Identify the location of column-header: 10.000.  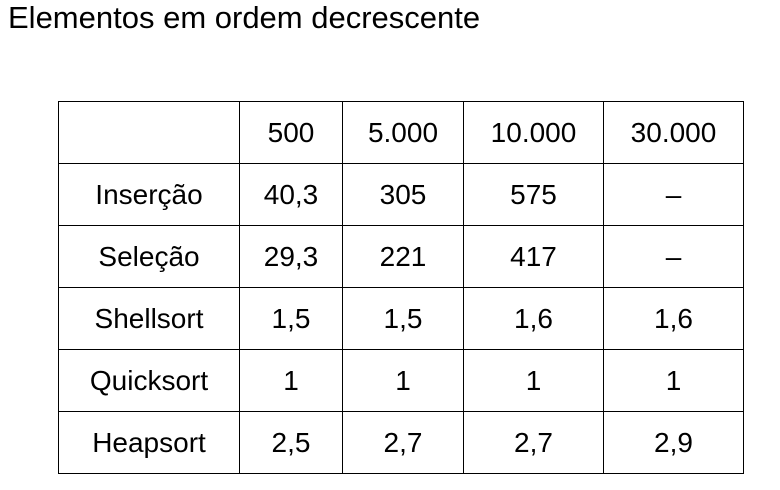
(533, 132).